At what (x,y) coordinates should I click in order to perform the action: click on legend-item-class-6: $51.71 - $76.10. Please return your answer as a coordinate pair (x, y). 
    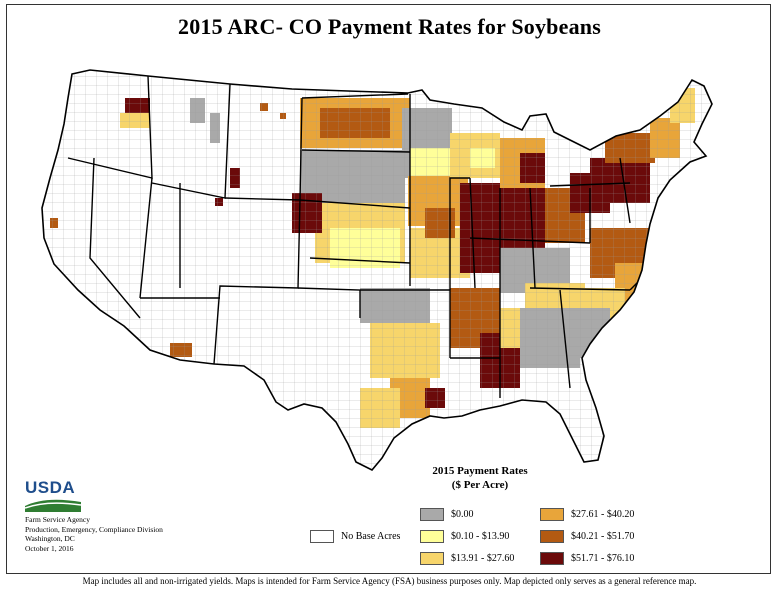
    Looking at the image, I should click on (587, 558).